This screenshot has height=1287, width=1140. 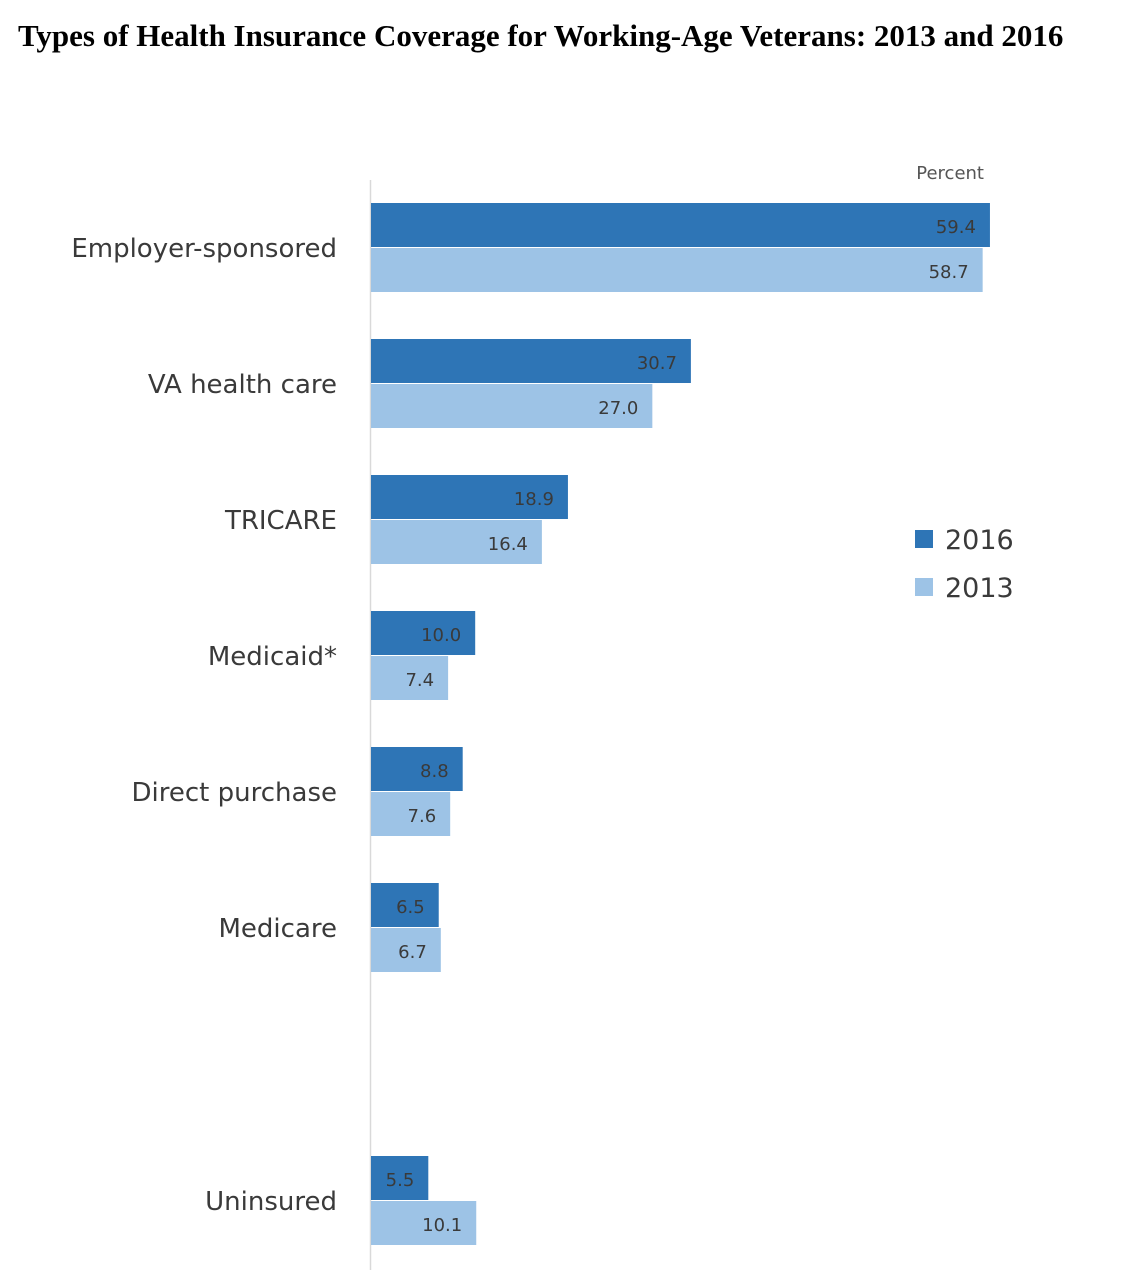 I want to click on data-label: 6.5, so click(x=410, y=907).